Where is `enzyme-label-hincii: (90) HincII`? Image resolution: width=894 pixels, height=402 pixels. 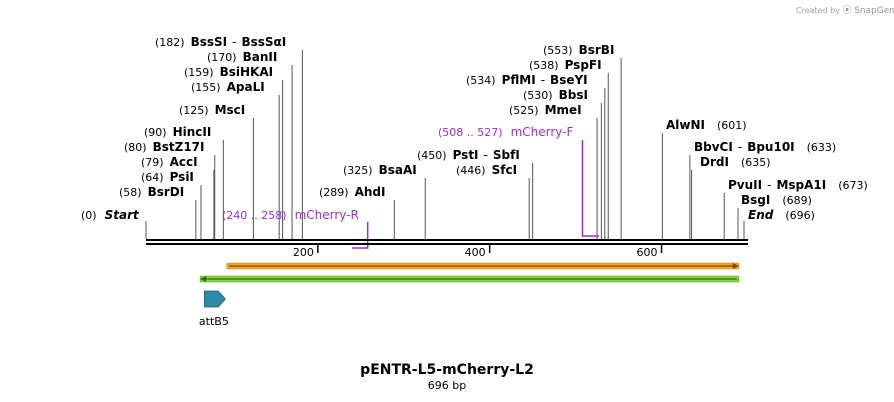
enzyme-label-hincii: (90) HincII is located at coordinates (177, 132).